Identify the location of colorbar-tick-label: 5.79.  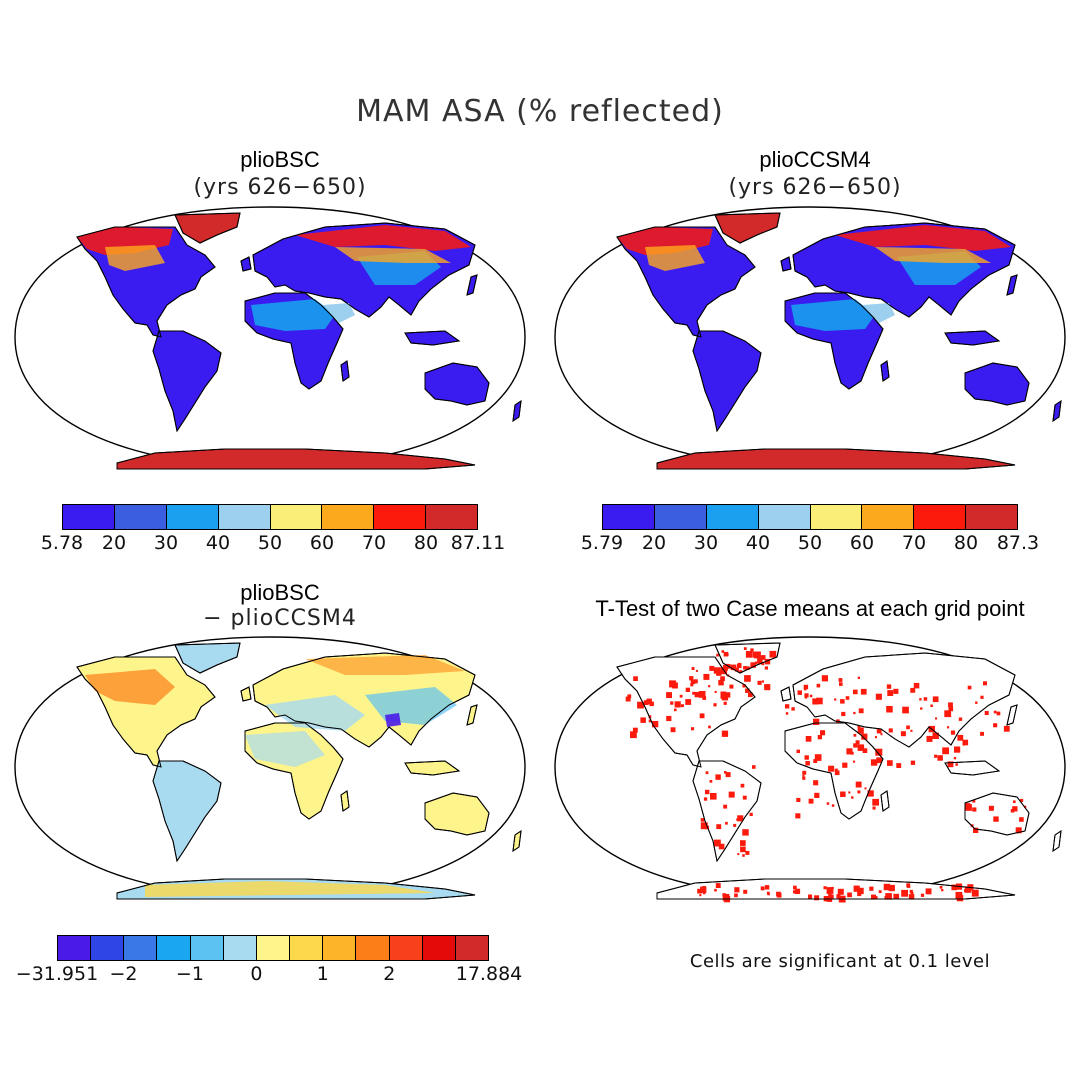
(602, 543).